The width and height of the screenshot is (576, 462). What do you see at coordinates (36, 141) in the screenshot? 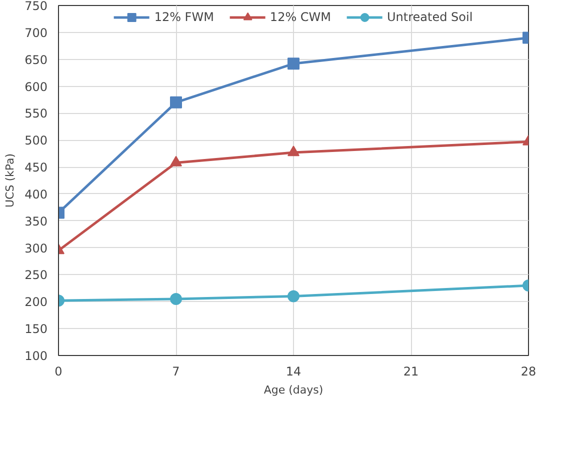
I see `y-tick-label: 500` at bounding box center [36, 141].